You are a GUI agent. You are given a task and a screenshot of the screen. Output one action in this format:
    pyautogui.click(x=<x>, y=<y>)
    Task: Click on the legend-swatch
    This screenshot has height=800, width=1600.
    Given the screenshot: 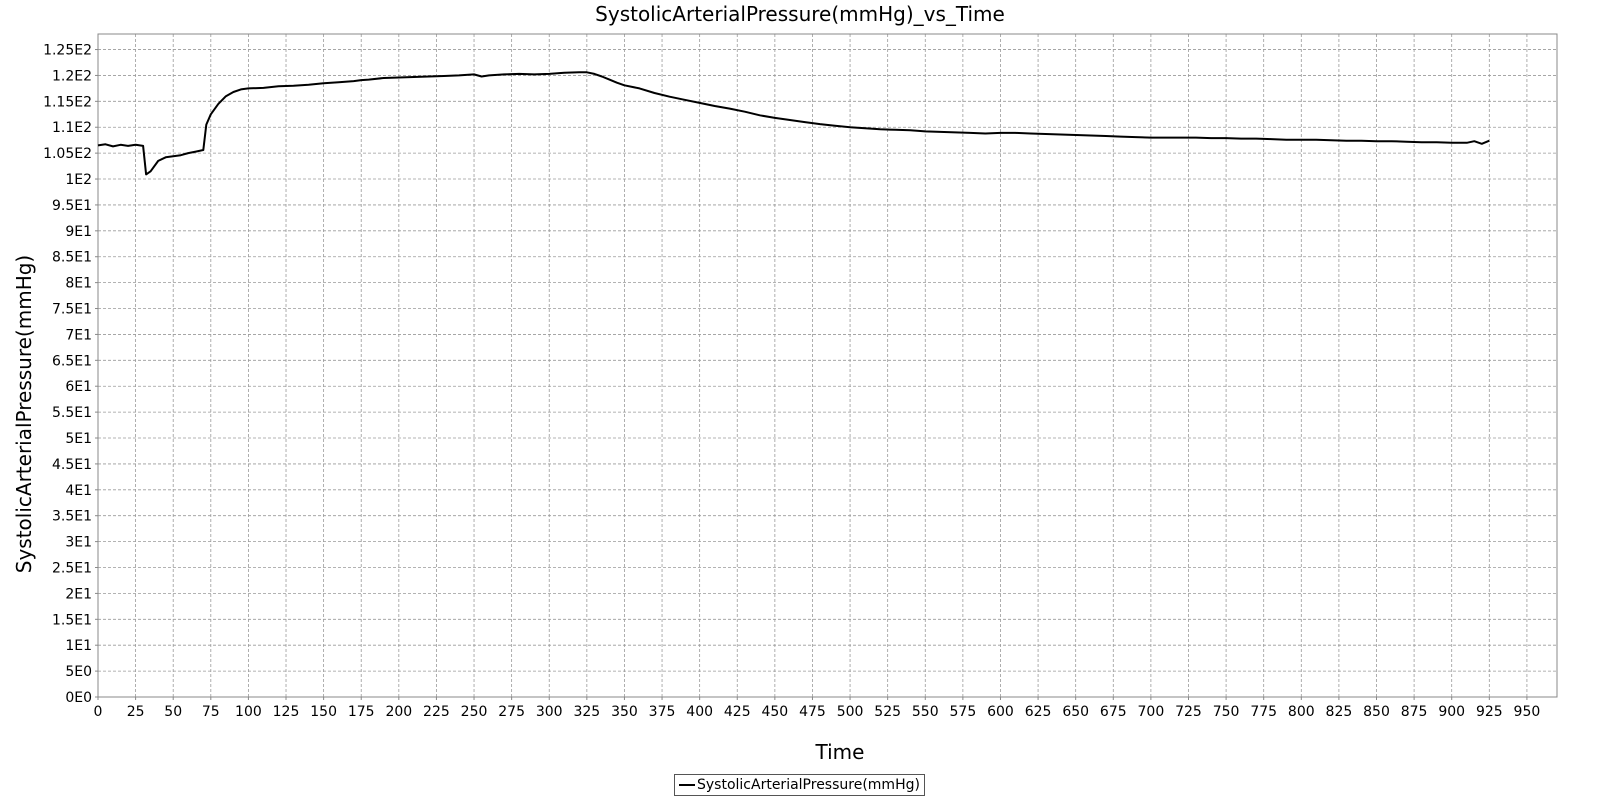 What is the action you would take?
    pyautogui.click(x=687, y=785)
    